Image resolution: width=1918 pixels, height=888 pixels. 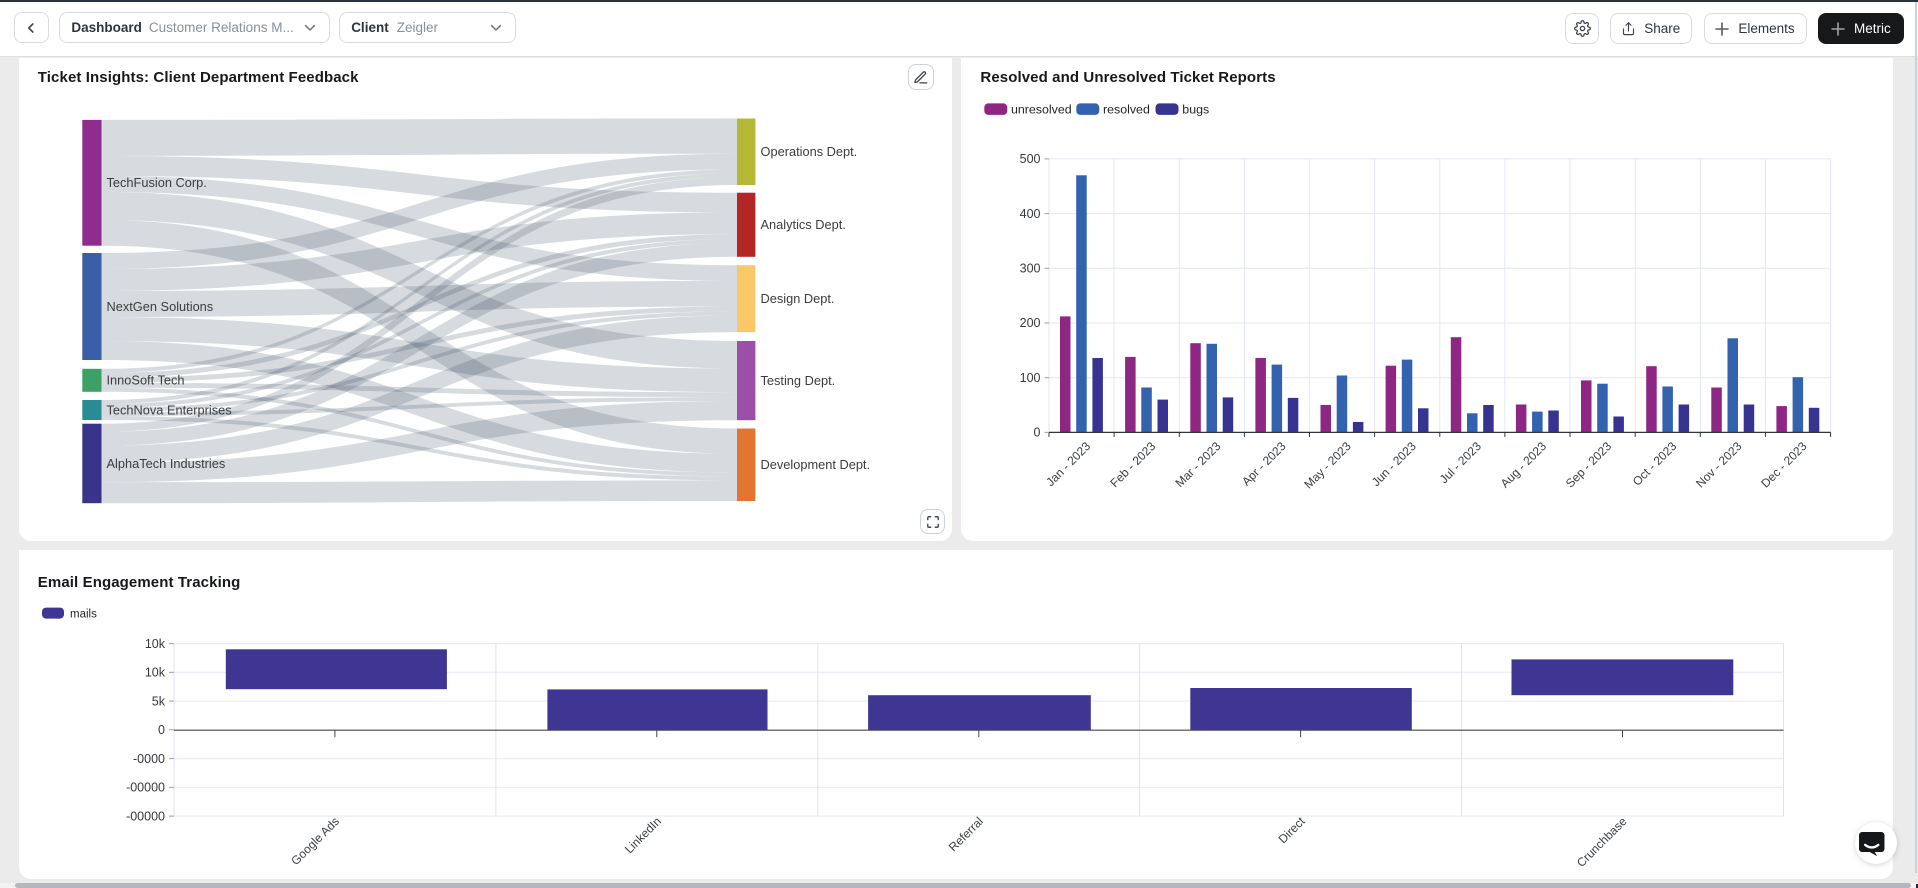 I want to click on svg-text: Mar - 2023, so click(x=1197, y=464).